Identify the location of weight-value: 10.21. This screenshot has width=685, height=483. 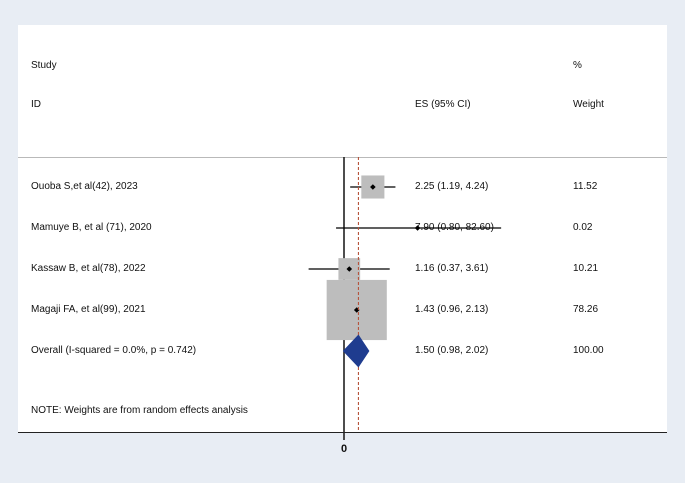
(586, 268).